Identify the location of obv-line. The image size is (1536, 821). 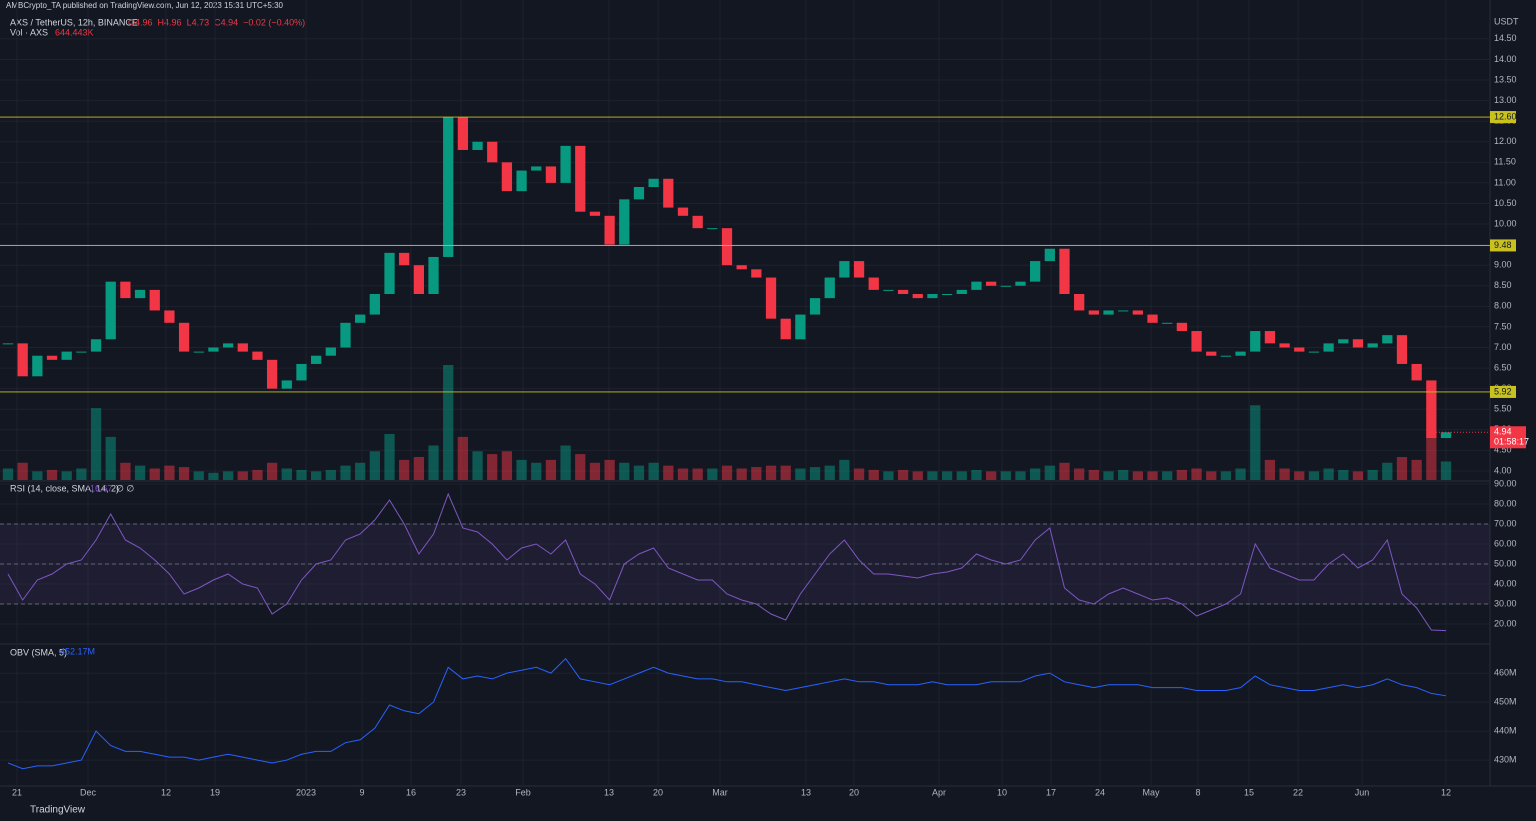
(727, 713).